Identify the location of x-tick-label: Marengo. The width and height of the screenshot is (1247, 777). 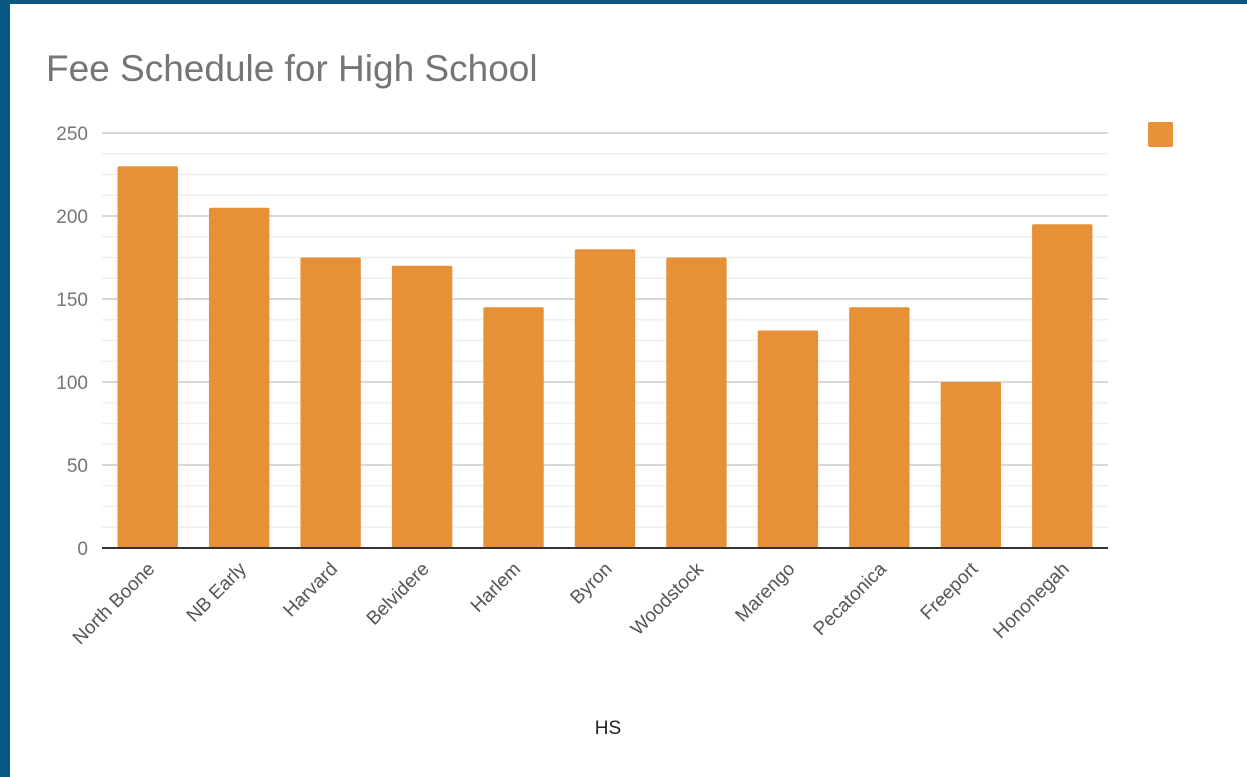
(766, 593).